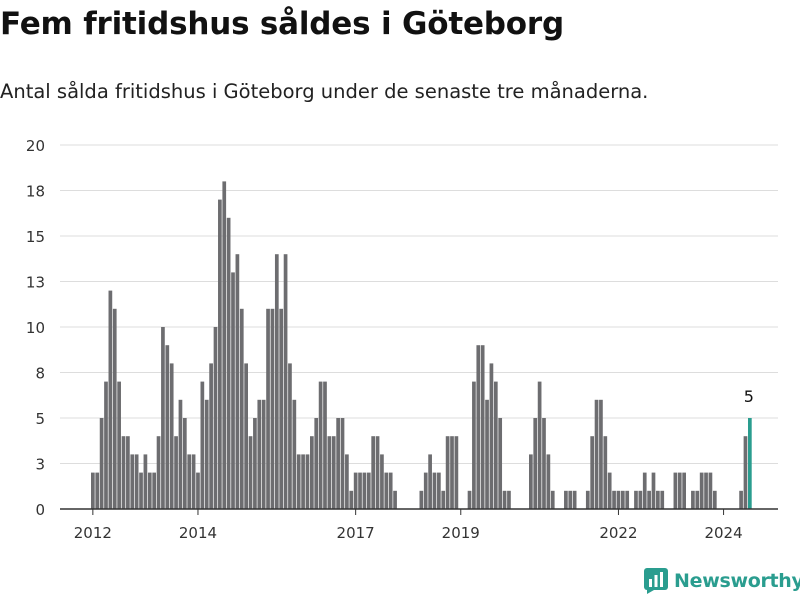  What do you see at coordinates (618, 533) in the screenshot?
I see `x-tick-label: 2022` at bounding box center [618, 533].